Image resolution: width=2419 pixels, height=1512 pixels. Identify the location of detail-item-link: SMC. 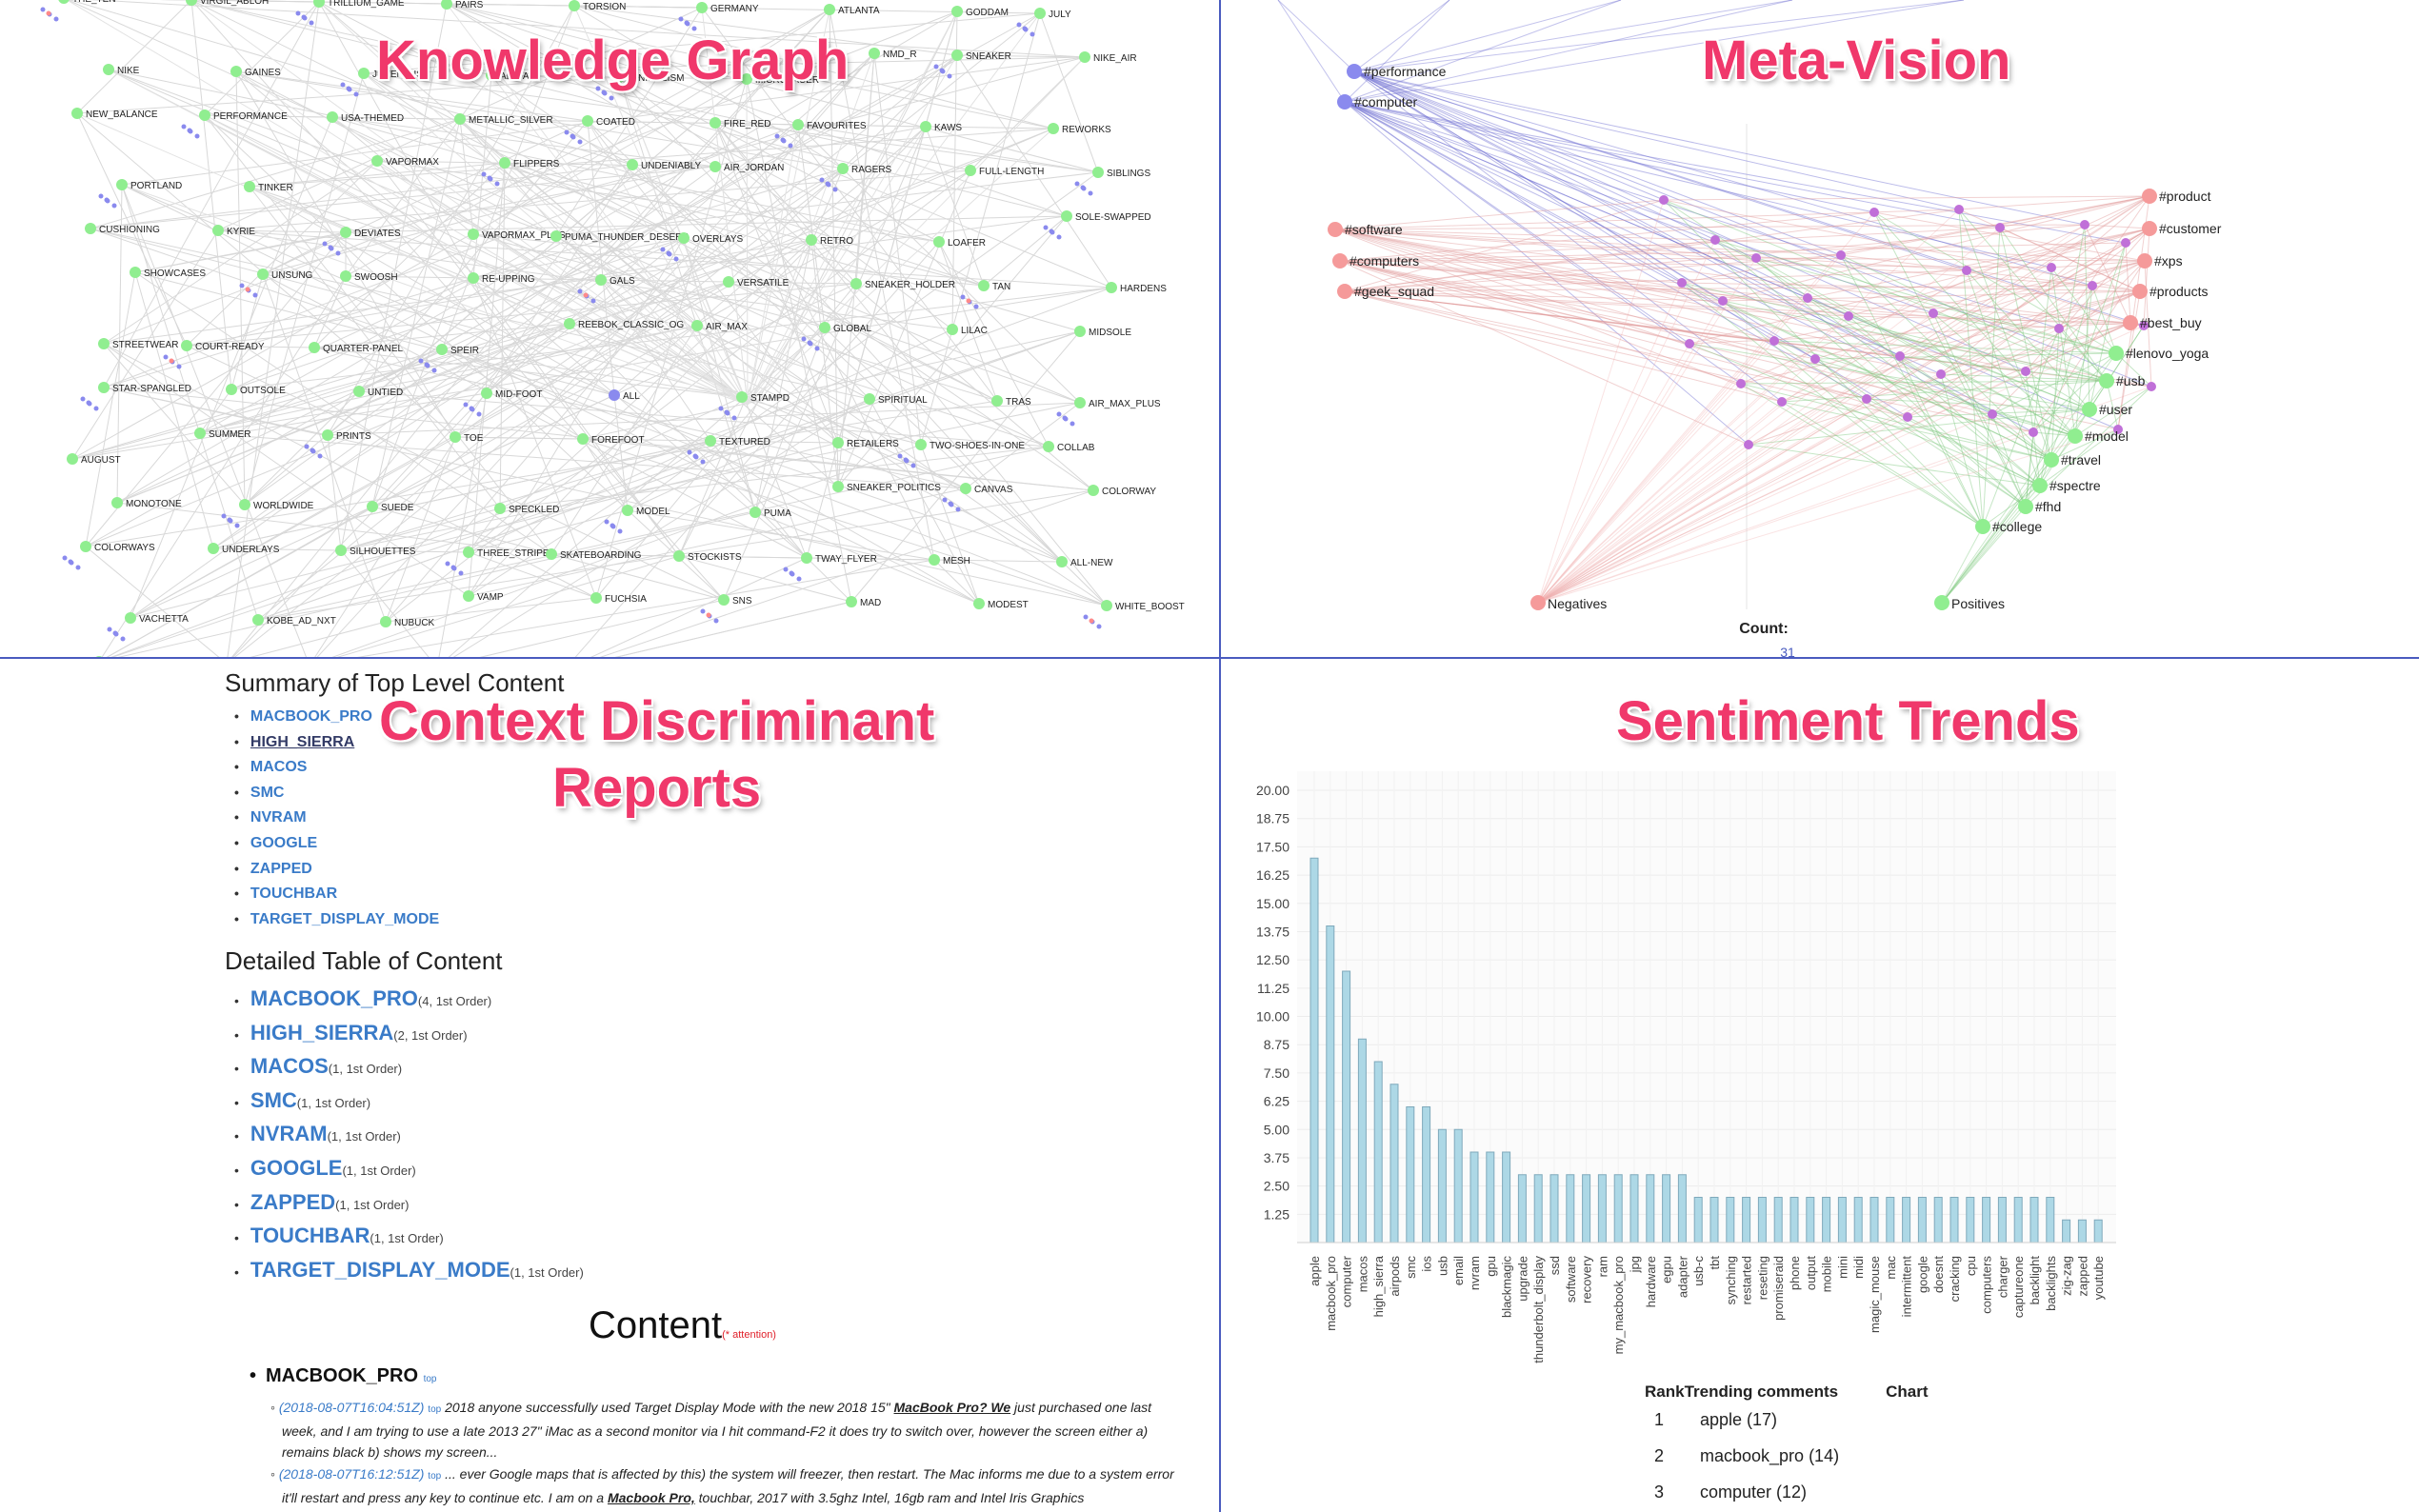
(273, 1099).